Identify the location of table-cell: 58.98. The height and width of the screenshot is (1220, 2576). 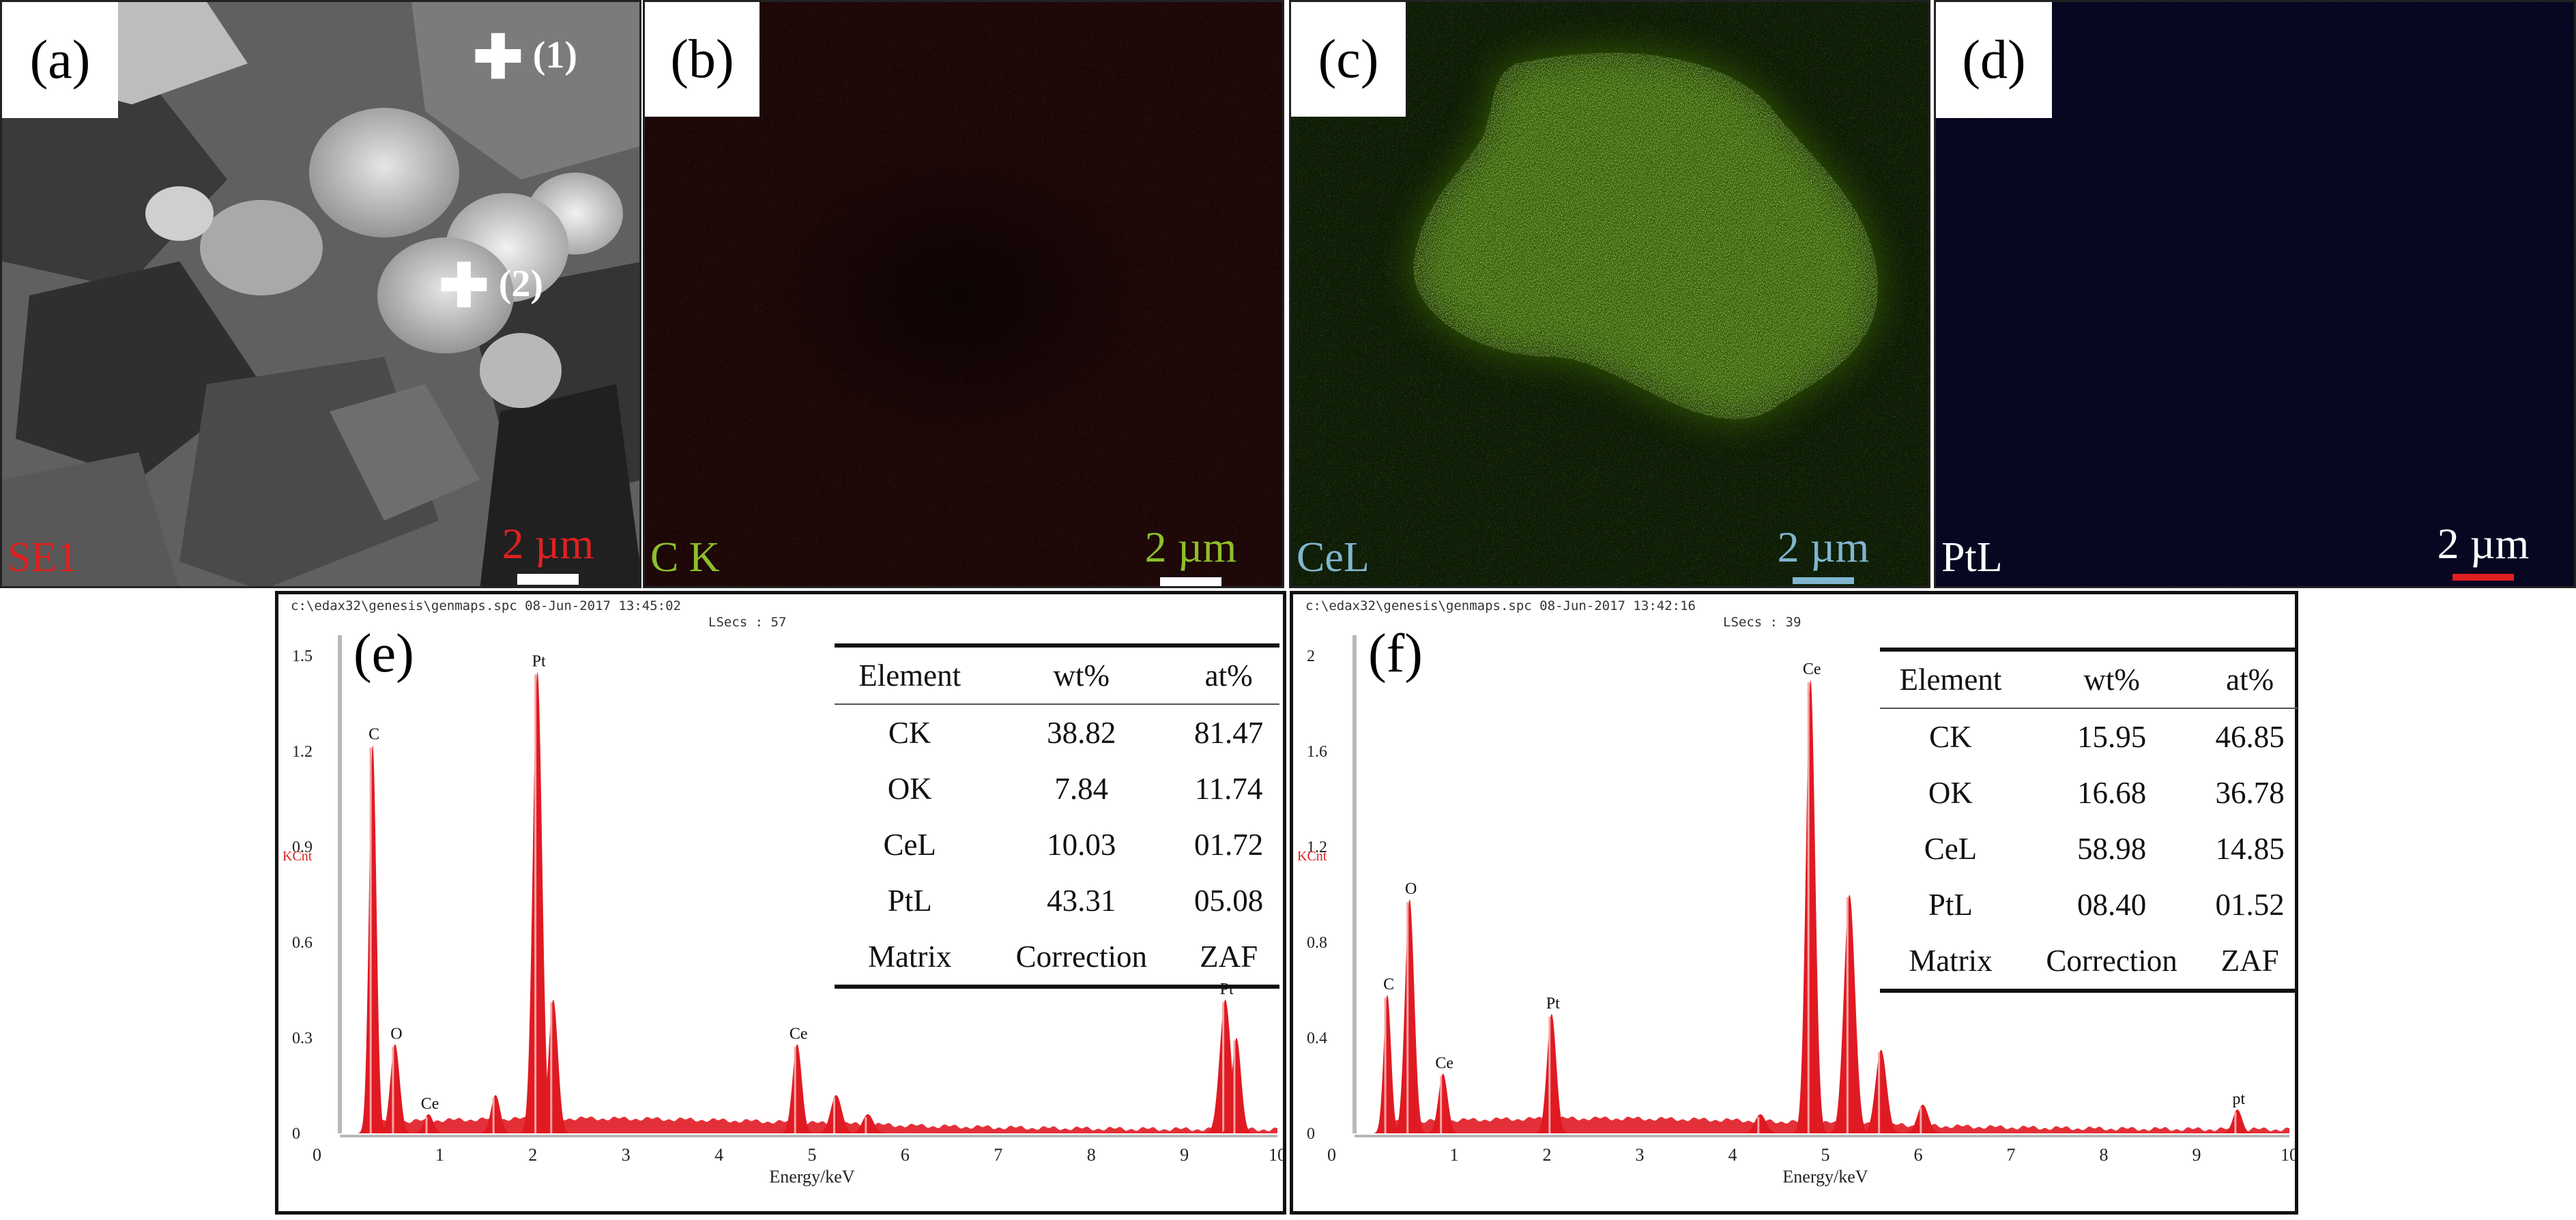
(2111, 849).